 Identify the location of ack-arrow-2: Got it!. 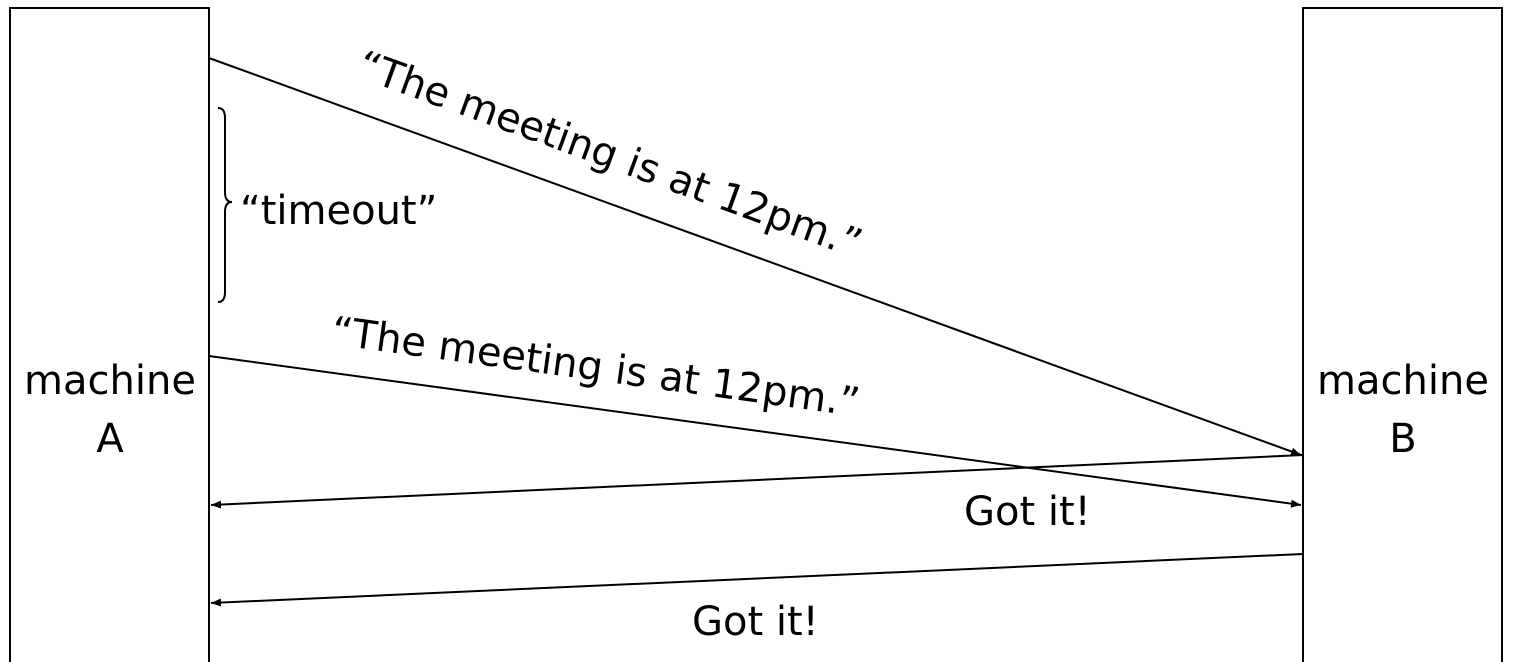
(757, 599).